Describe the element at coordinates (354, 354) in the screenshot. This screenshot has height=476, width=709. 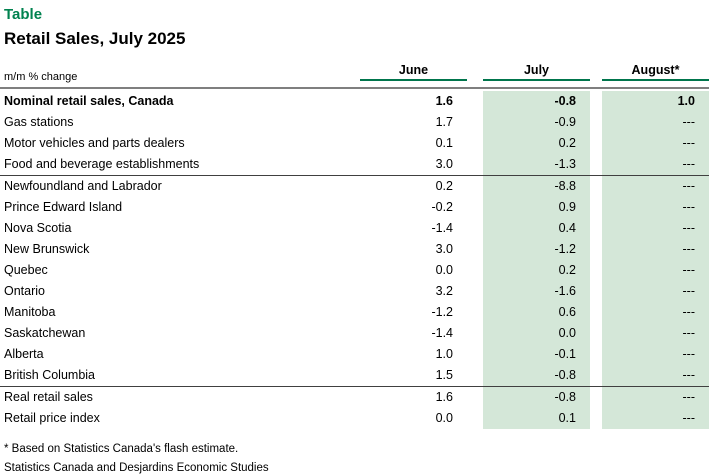
I see `table-row: Alberta 1.0 -0.1 ---` at that location.